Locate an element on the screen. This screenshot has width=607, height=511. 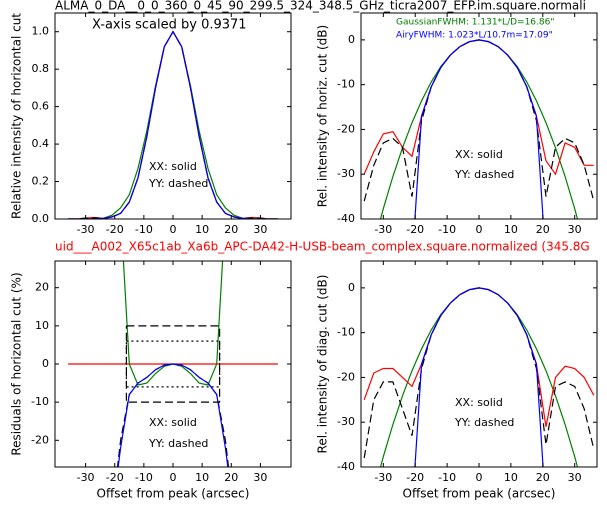
annotation: X-axis scaled by 0.9371 is located at coordinates (169, 25).